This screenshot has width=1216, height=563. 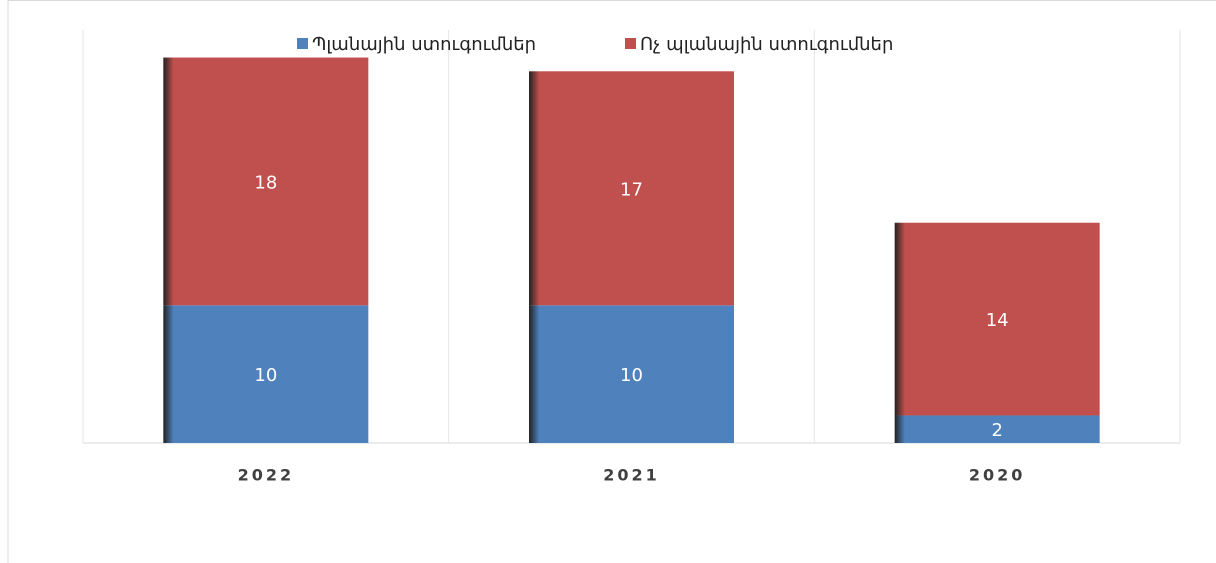 I want to click on legend-label: Պլանային ստուգումներ, so click(x=424, y=44).